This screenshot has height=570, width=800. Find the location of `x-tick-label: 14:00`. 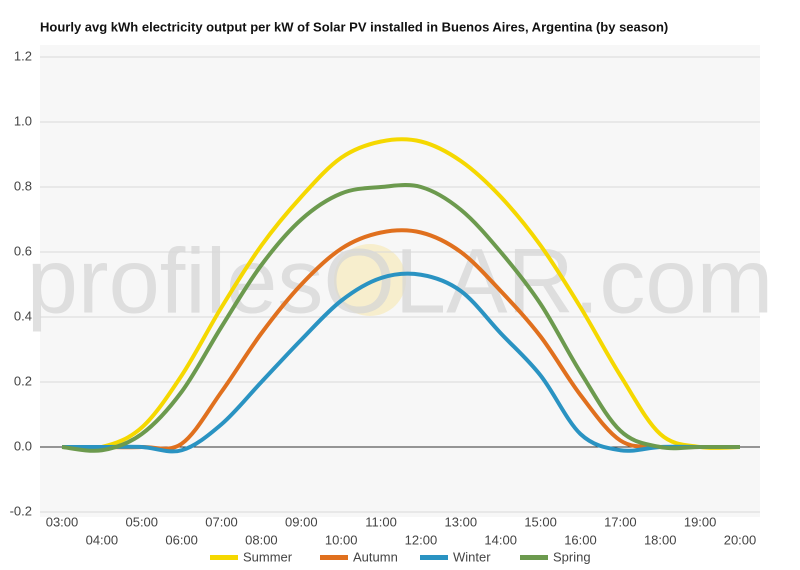

x-tick-label: 14:00 is located at coordinates (500, 539).